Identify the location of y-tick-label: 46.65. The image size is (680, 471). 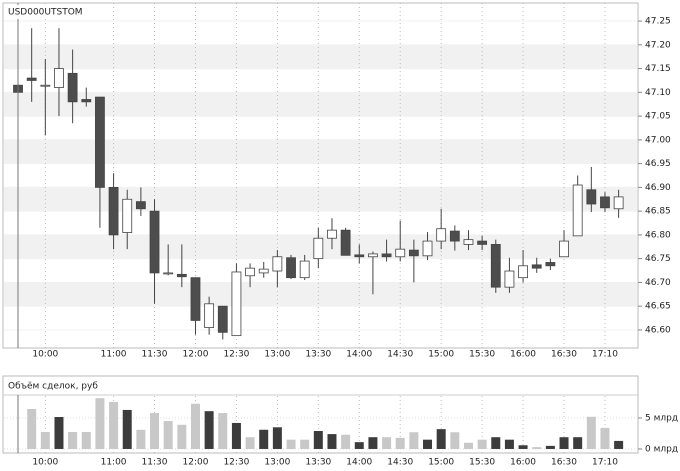
(658, 307).